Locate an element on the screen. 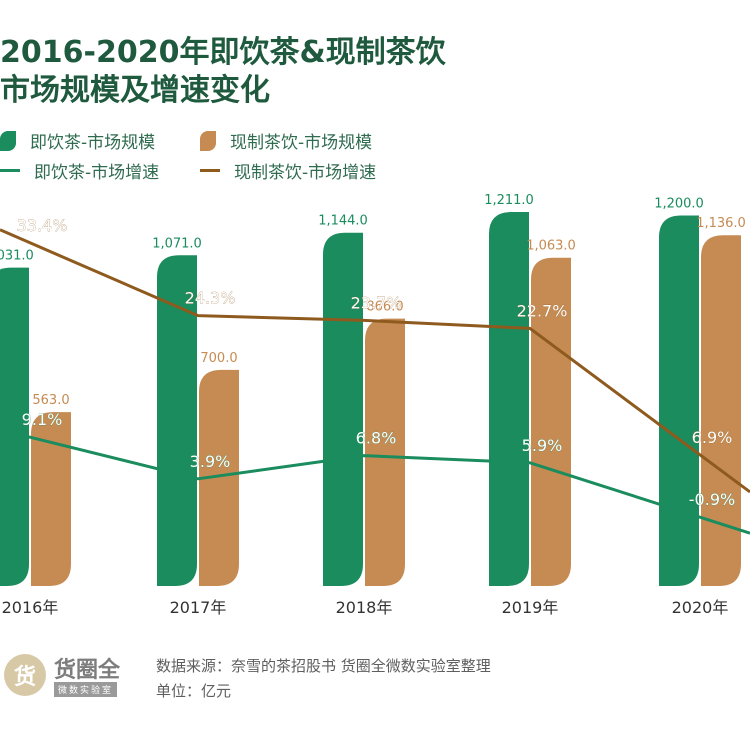 The image size is (750, 736). legend-item-rtd-growth: 即饮茶-市场增速 is located at coordinates (79, 170).